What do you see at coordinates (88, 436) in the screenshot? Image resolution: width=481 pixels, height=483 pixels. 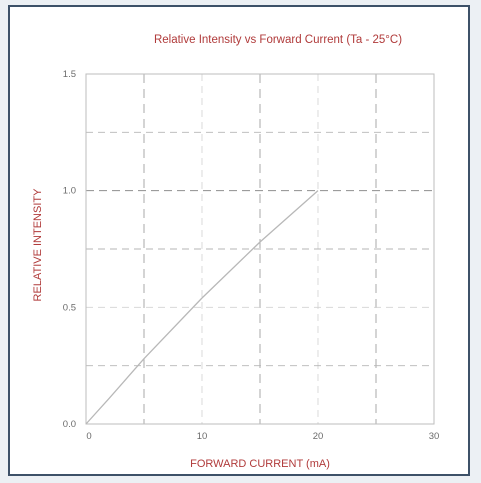 I see `x-tick-label: 0` at bounding box center [88, 436].